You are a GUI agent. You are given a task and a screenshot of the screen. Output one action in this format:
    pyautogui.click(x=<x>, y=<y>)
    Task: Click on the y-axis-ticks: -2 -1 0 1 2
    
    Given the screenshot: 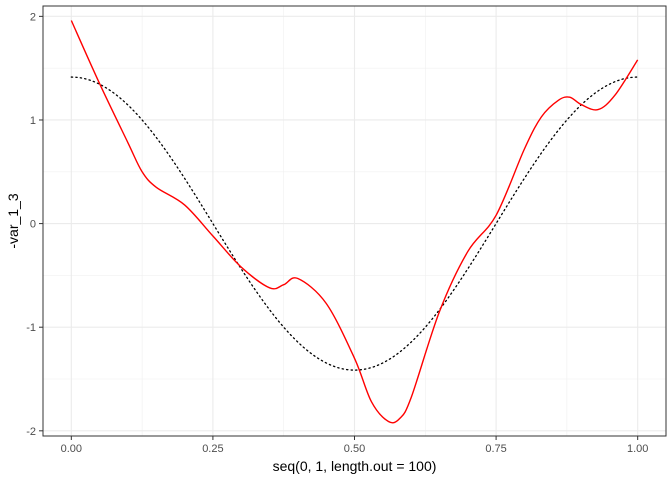 What is the action you would take?
    pyautogui.click(x=34, y=224)
    